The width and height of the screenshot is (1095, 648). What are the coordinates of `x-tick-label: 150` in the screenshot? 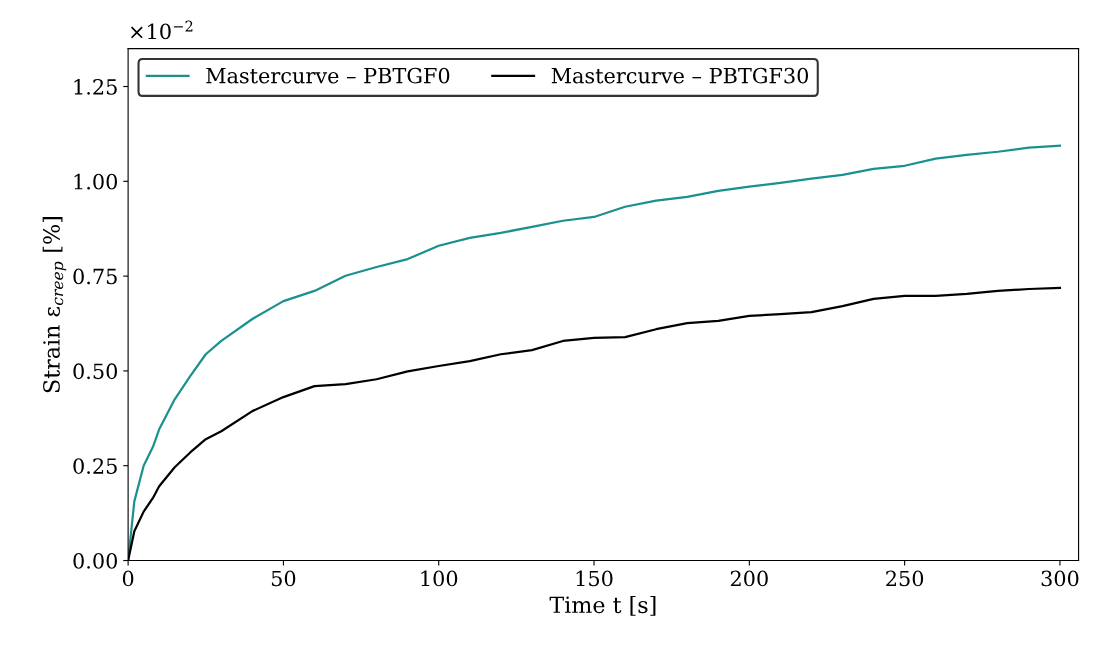 It's located at (594, 578).